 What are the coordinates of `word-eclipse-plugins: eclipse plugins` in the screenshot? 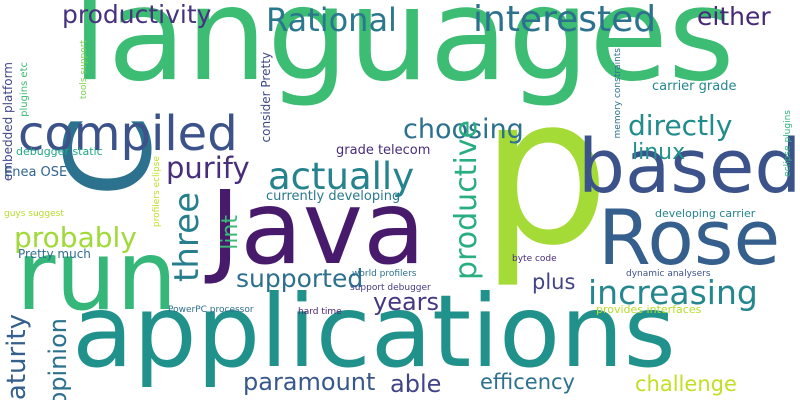 It's located at (788, 143).